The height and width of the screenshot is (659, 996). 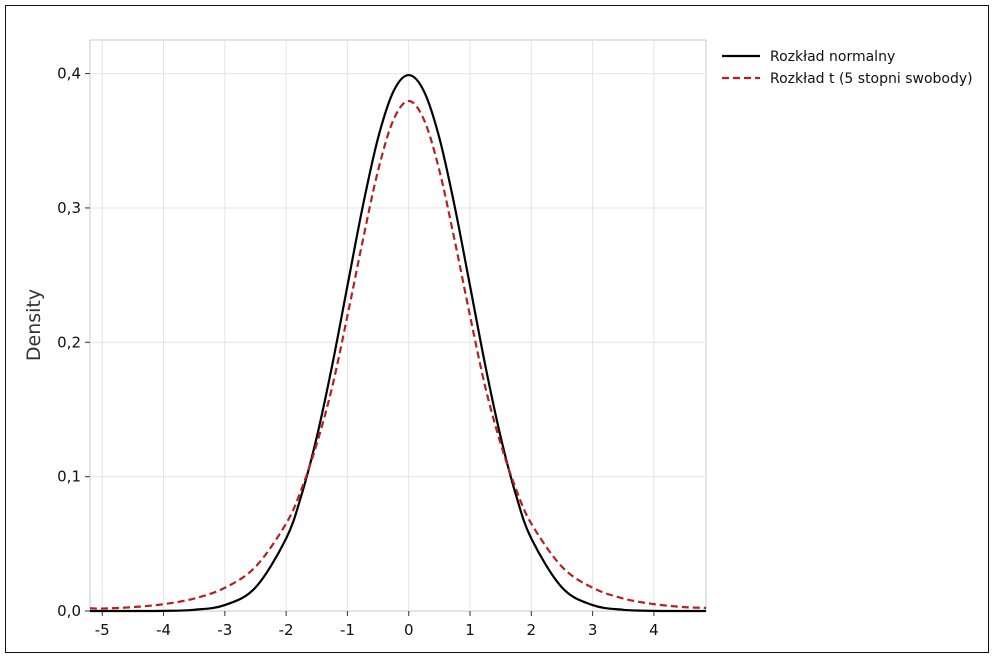 I want to click on legend-label: Rozkład t (5 stopni swobody), so click(x=871, y=79).